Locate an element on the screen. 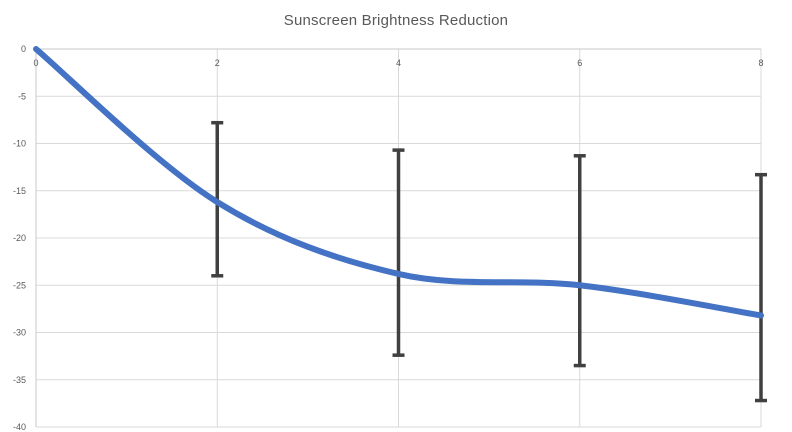 The width and height of the screenshot is (792, 432). y-tick-label: -15 is located at coordinates (19, 191).